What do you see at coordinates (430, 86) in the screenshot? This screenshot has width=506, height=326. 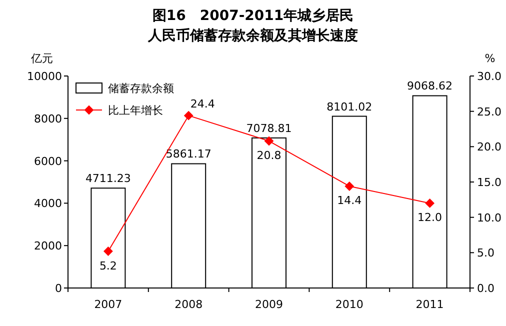 I see `data-label: 9068.62` at bounding box center [430, 86].